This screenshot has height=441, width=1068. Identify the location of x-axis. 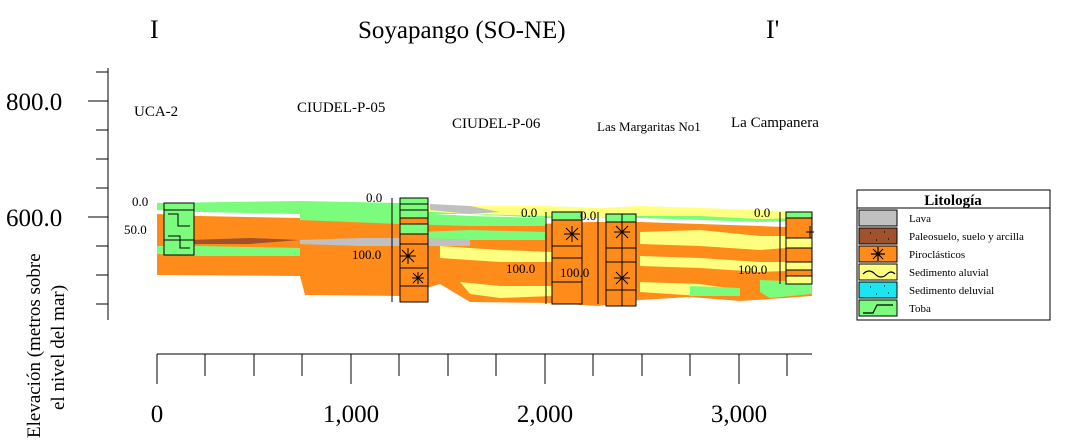
(484, 368).